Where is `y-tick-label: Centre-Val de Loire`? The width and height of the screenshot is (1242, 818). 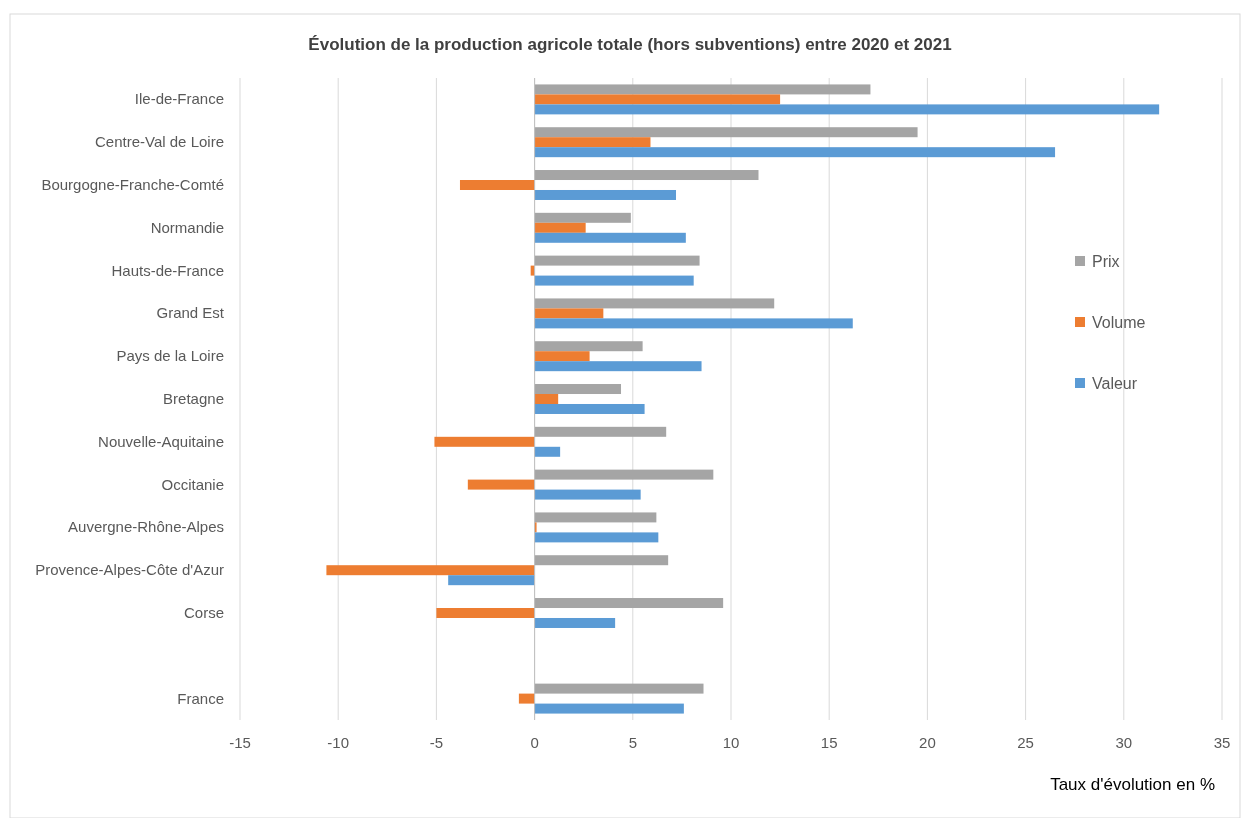 y-tick-label: Centre-Val de Loire is located at coordinates (159, 142).